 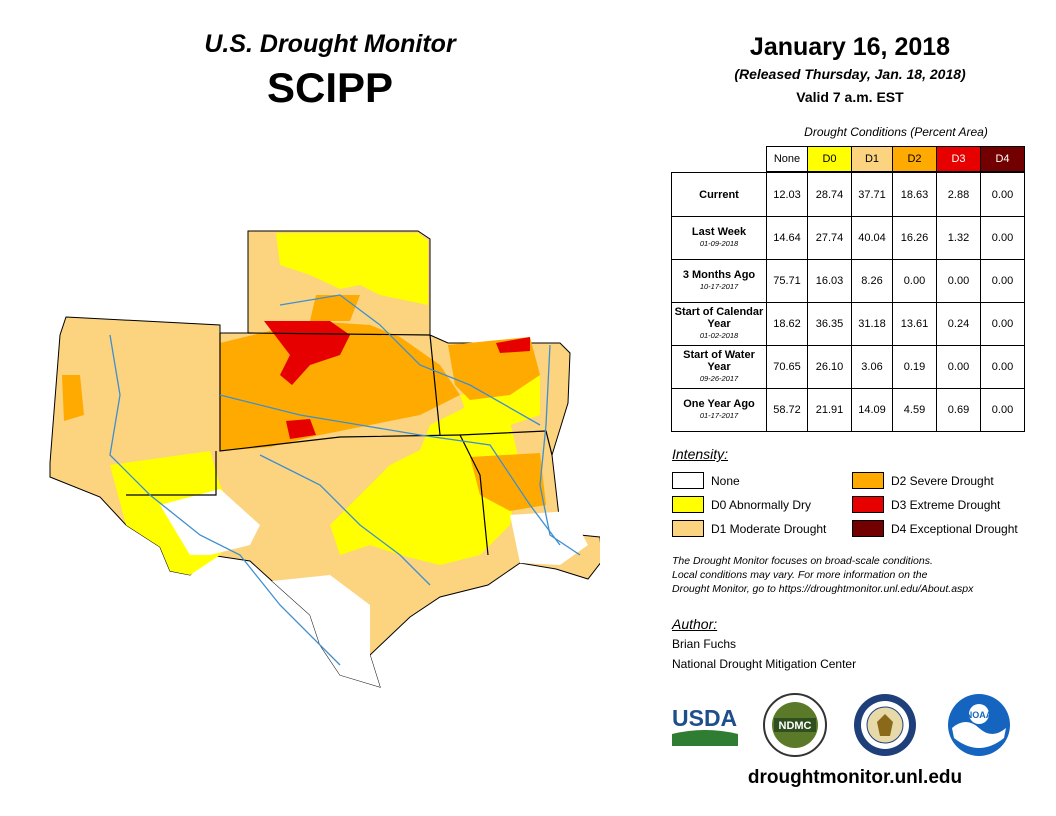 What do you see at coordinates (769, 528) in the screenshot?
I see `legend-label: D1 Moderate Drought` at bounding box center [769, 528].